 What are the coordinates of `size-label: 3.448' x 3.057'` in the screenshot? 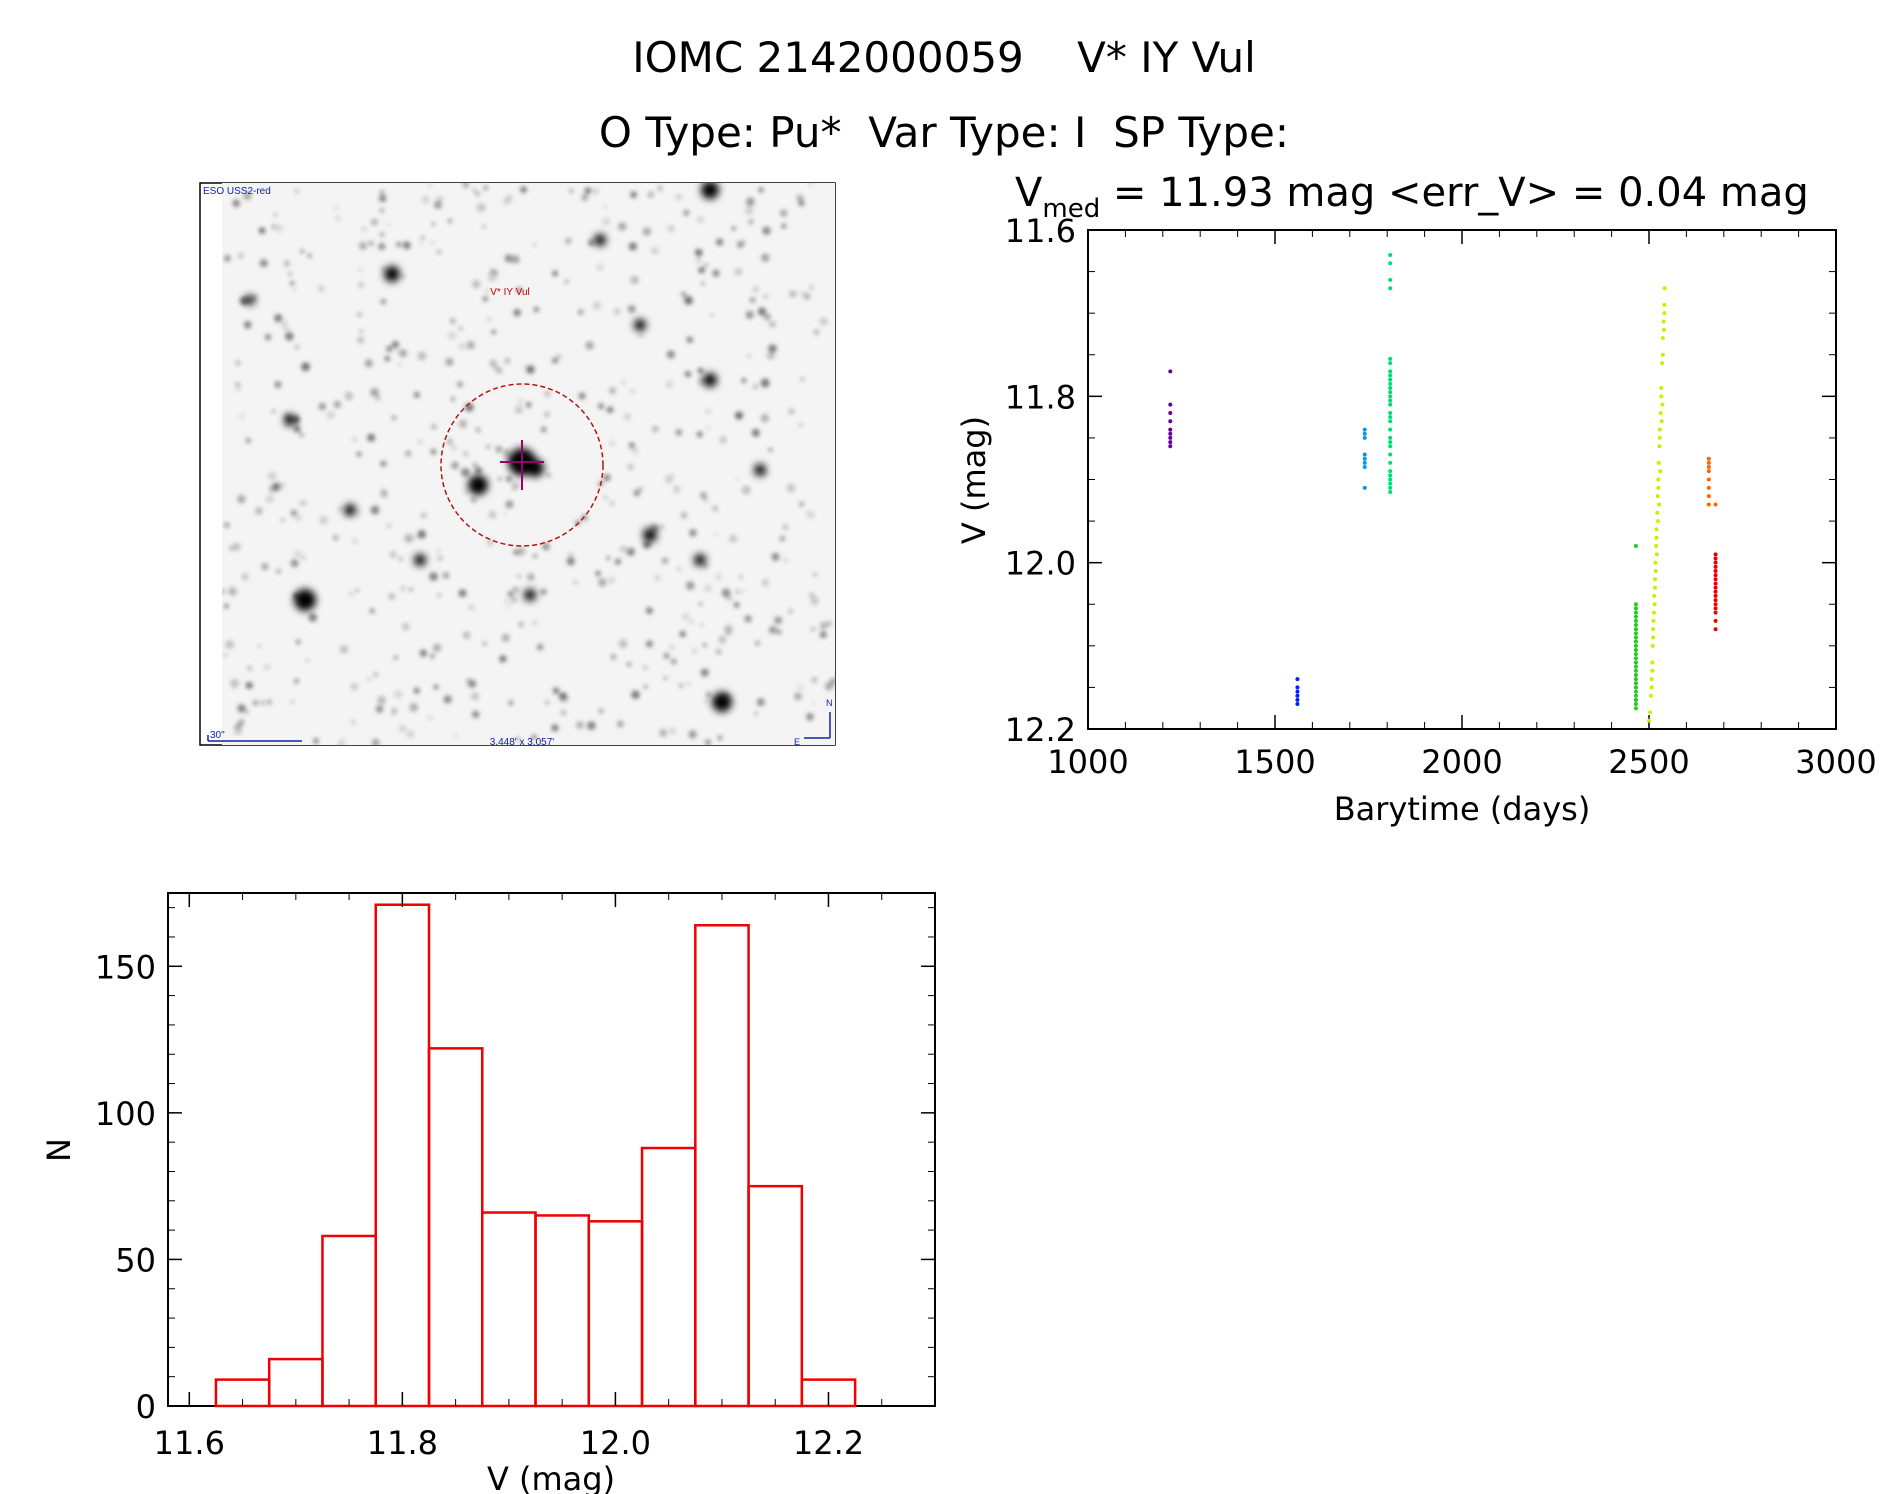 It's located at (522, 742).